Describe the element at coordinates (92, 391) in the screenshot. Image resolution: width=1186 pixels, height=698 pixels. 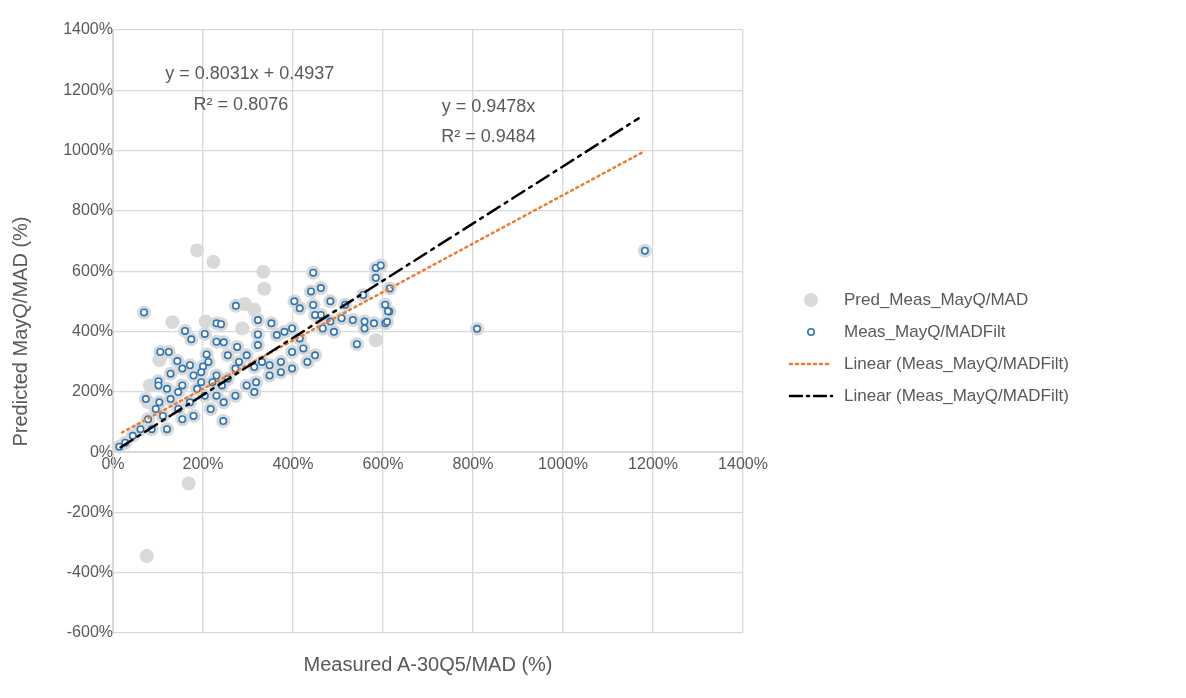
I see `y-tick-label: 200%` at that location.